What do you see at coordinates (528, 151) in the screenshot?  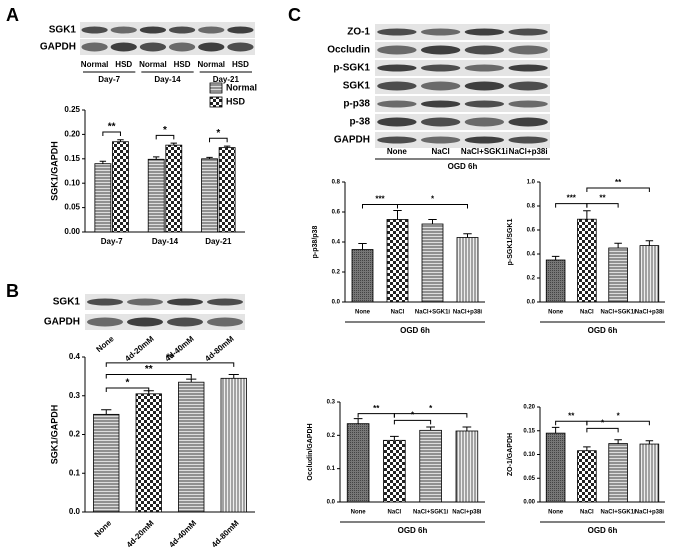 I see `lane-label: NaCl+p38i` at bounding box center [528, 151].